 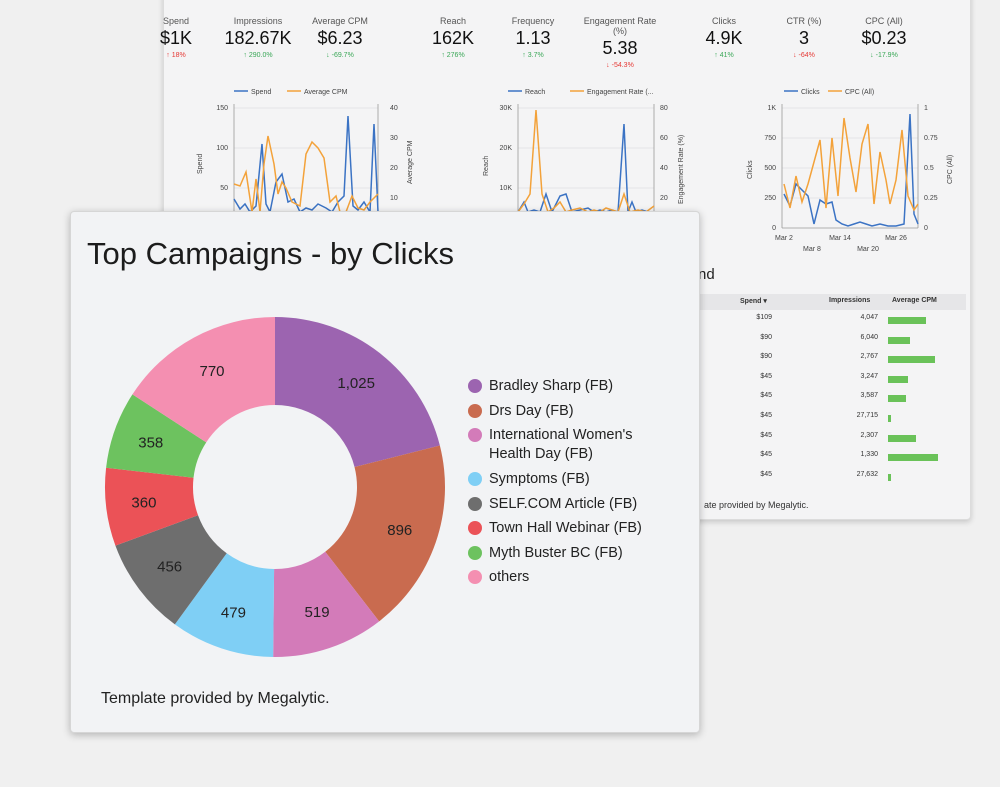 I want to click on template-footer: Template provided by Megalytic., so click(x=215, y=698).